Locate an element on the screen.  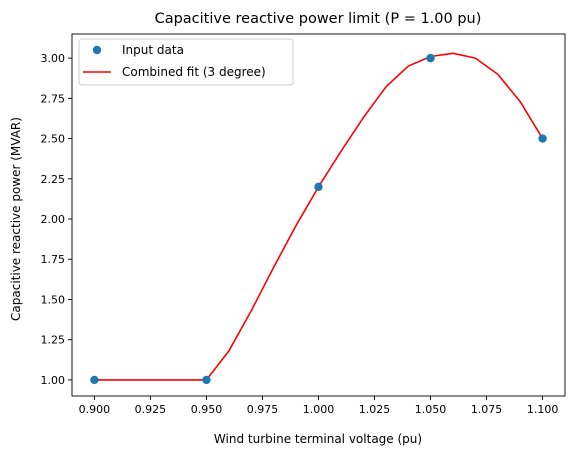
x-axis-label: Wind turbine terminal voltage (pu) is located at coordinates (318, 439).